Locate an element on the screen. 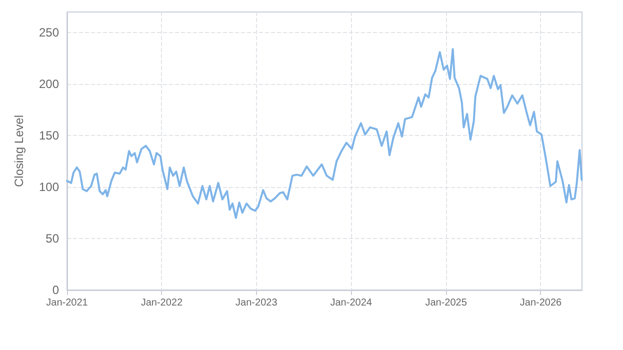 The height and width of the screenshot is (350, 623). x-tick-label: Jan-2024 is located at coordinates (351, 303).